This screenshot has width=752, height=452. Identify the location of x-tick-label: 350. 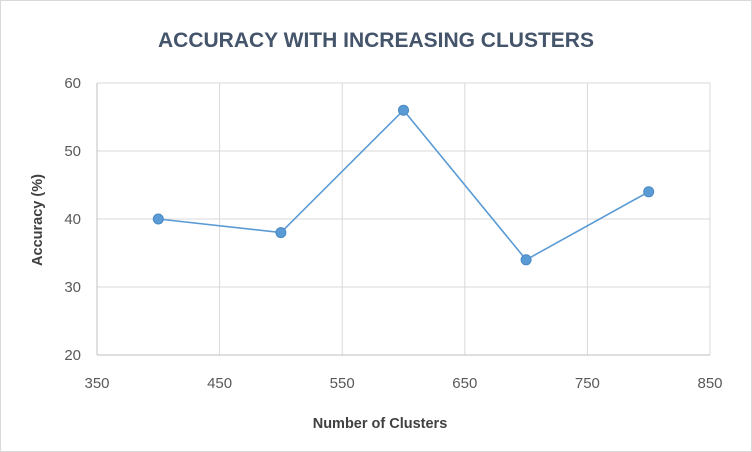
(96, 383).